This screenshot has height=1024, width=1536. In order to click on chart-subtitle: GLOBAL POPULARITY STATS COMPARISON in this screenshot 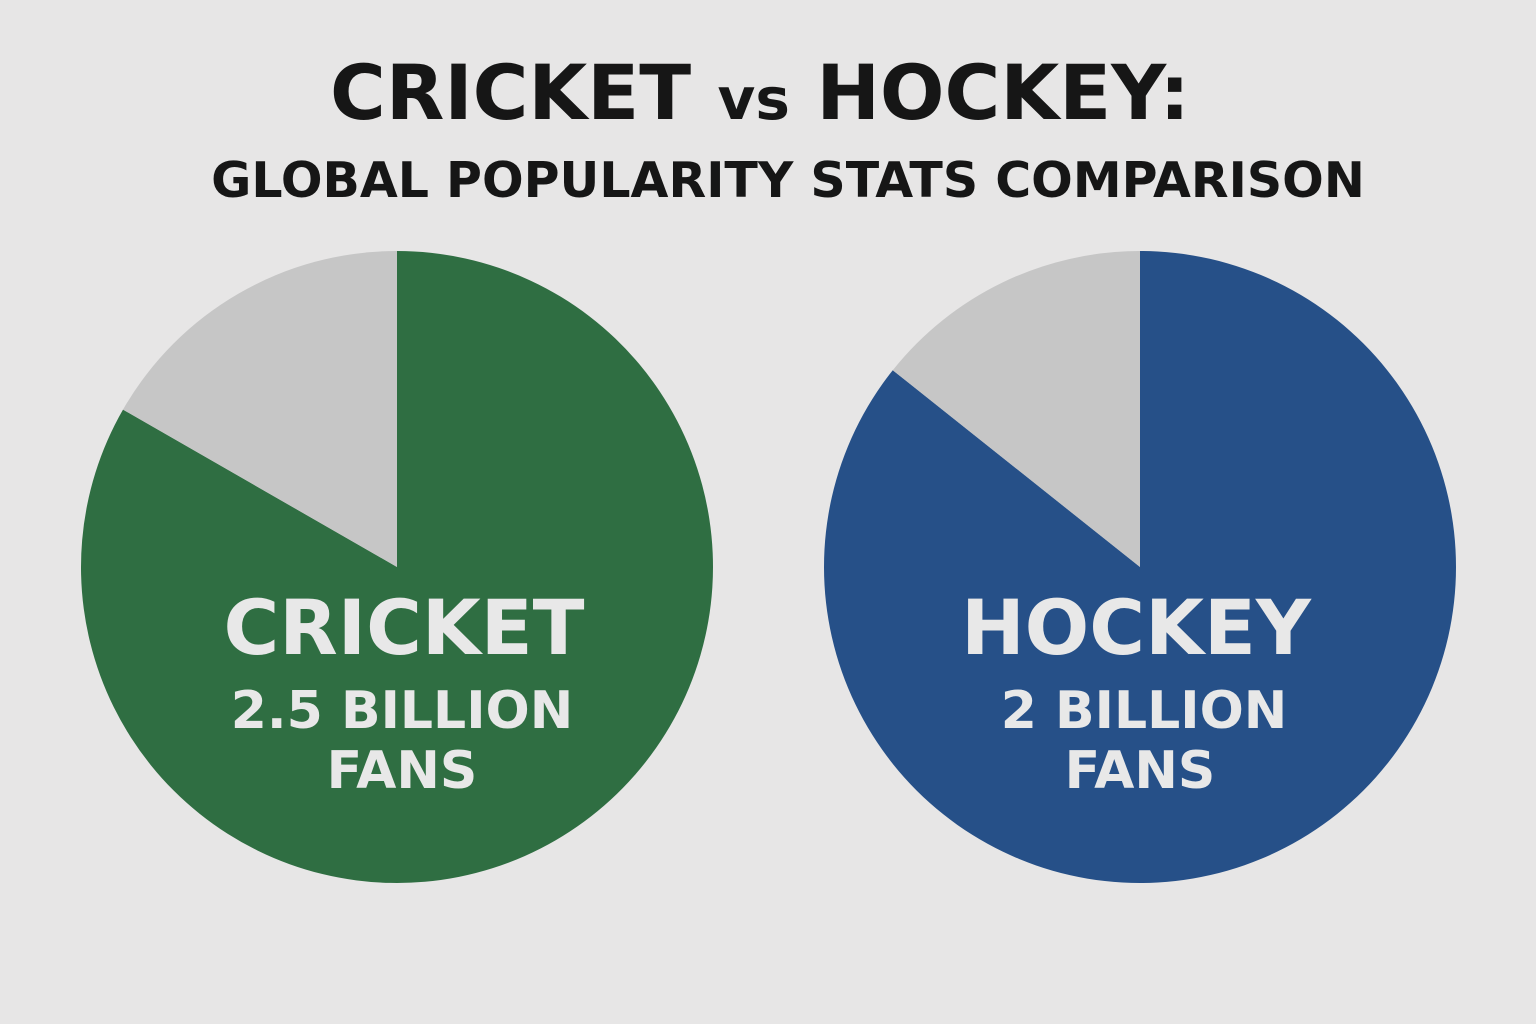, I will do `click(788, 180)`.